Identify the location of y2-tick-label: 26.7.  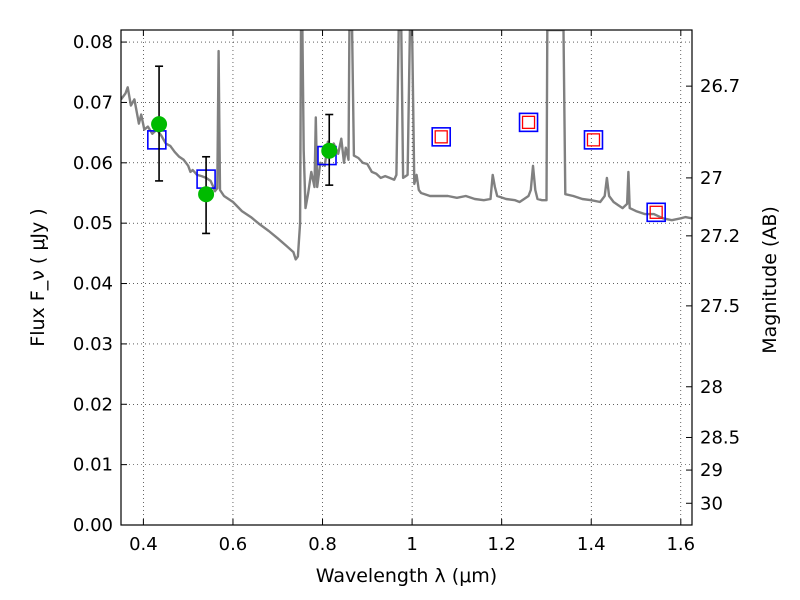
(720, 86).